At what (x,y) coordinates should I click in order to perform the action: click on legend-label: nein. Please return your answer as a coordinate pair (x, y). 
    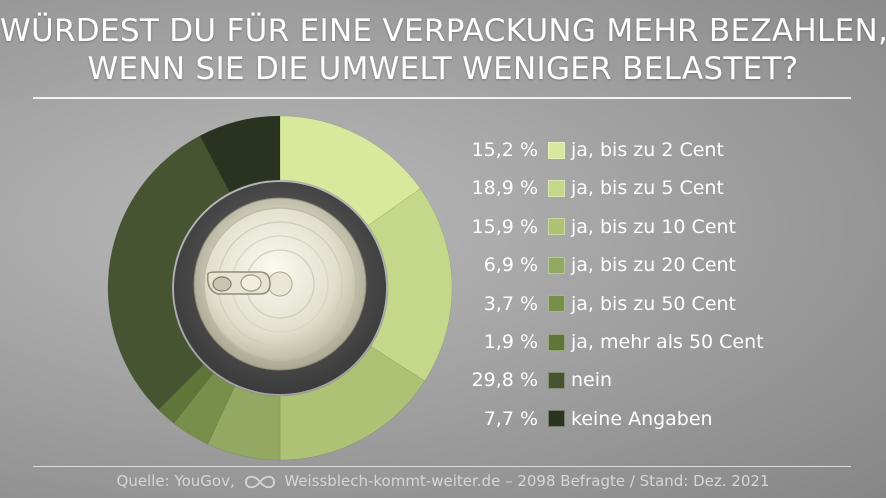
    Looking at the image, I should click on (592, 380).